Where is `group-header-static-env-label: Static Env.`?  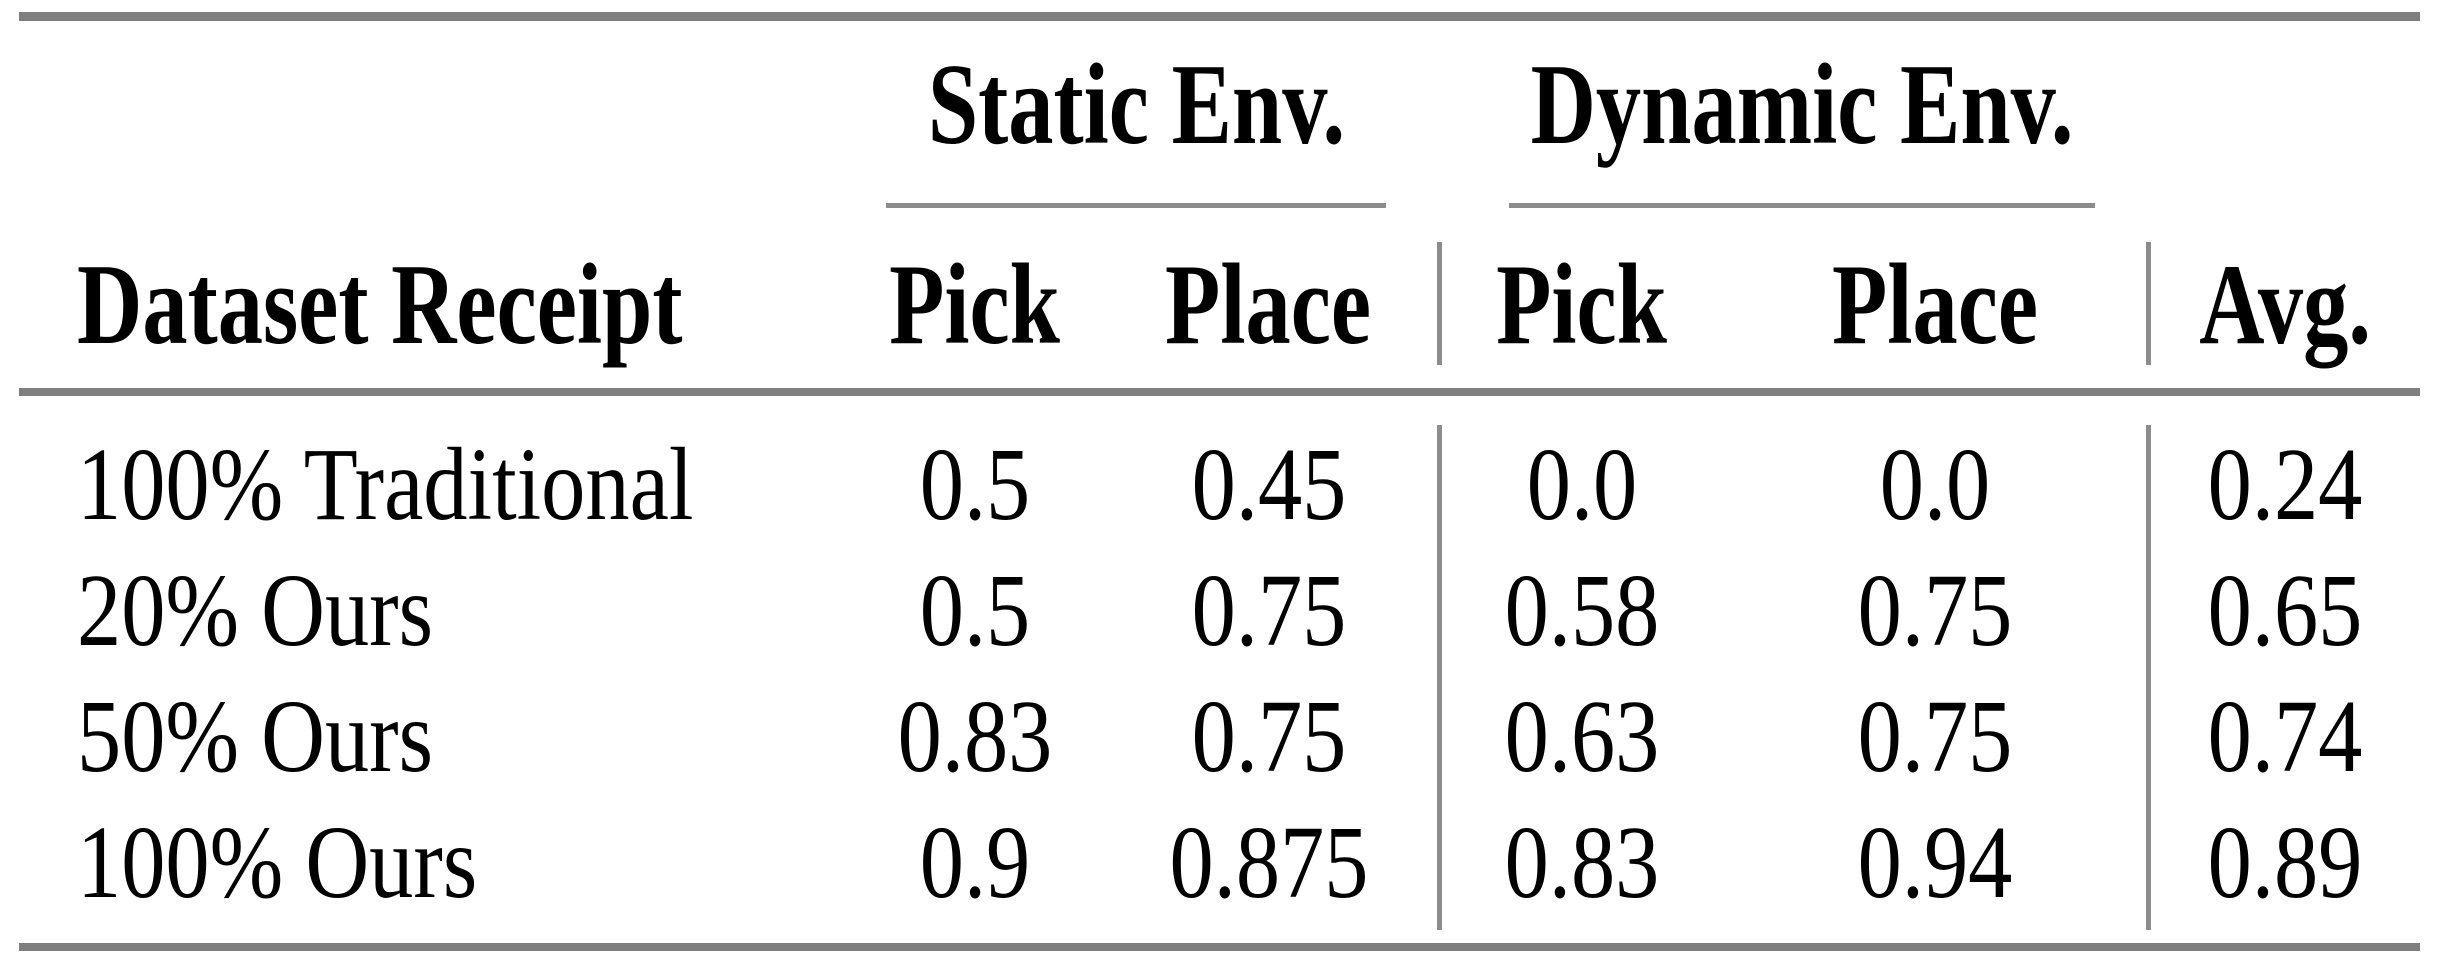
group-header-static-env-label: Static Env. is located at coordinates (1136, 105).